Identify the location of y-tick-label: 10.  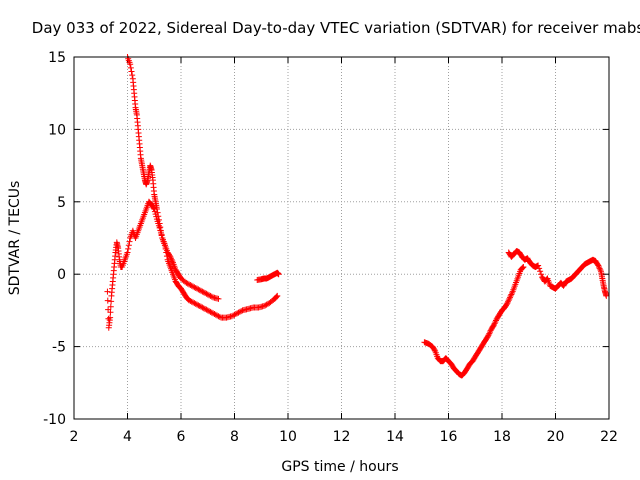
(57, 130).